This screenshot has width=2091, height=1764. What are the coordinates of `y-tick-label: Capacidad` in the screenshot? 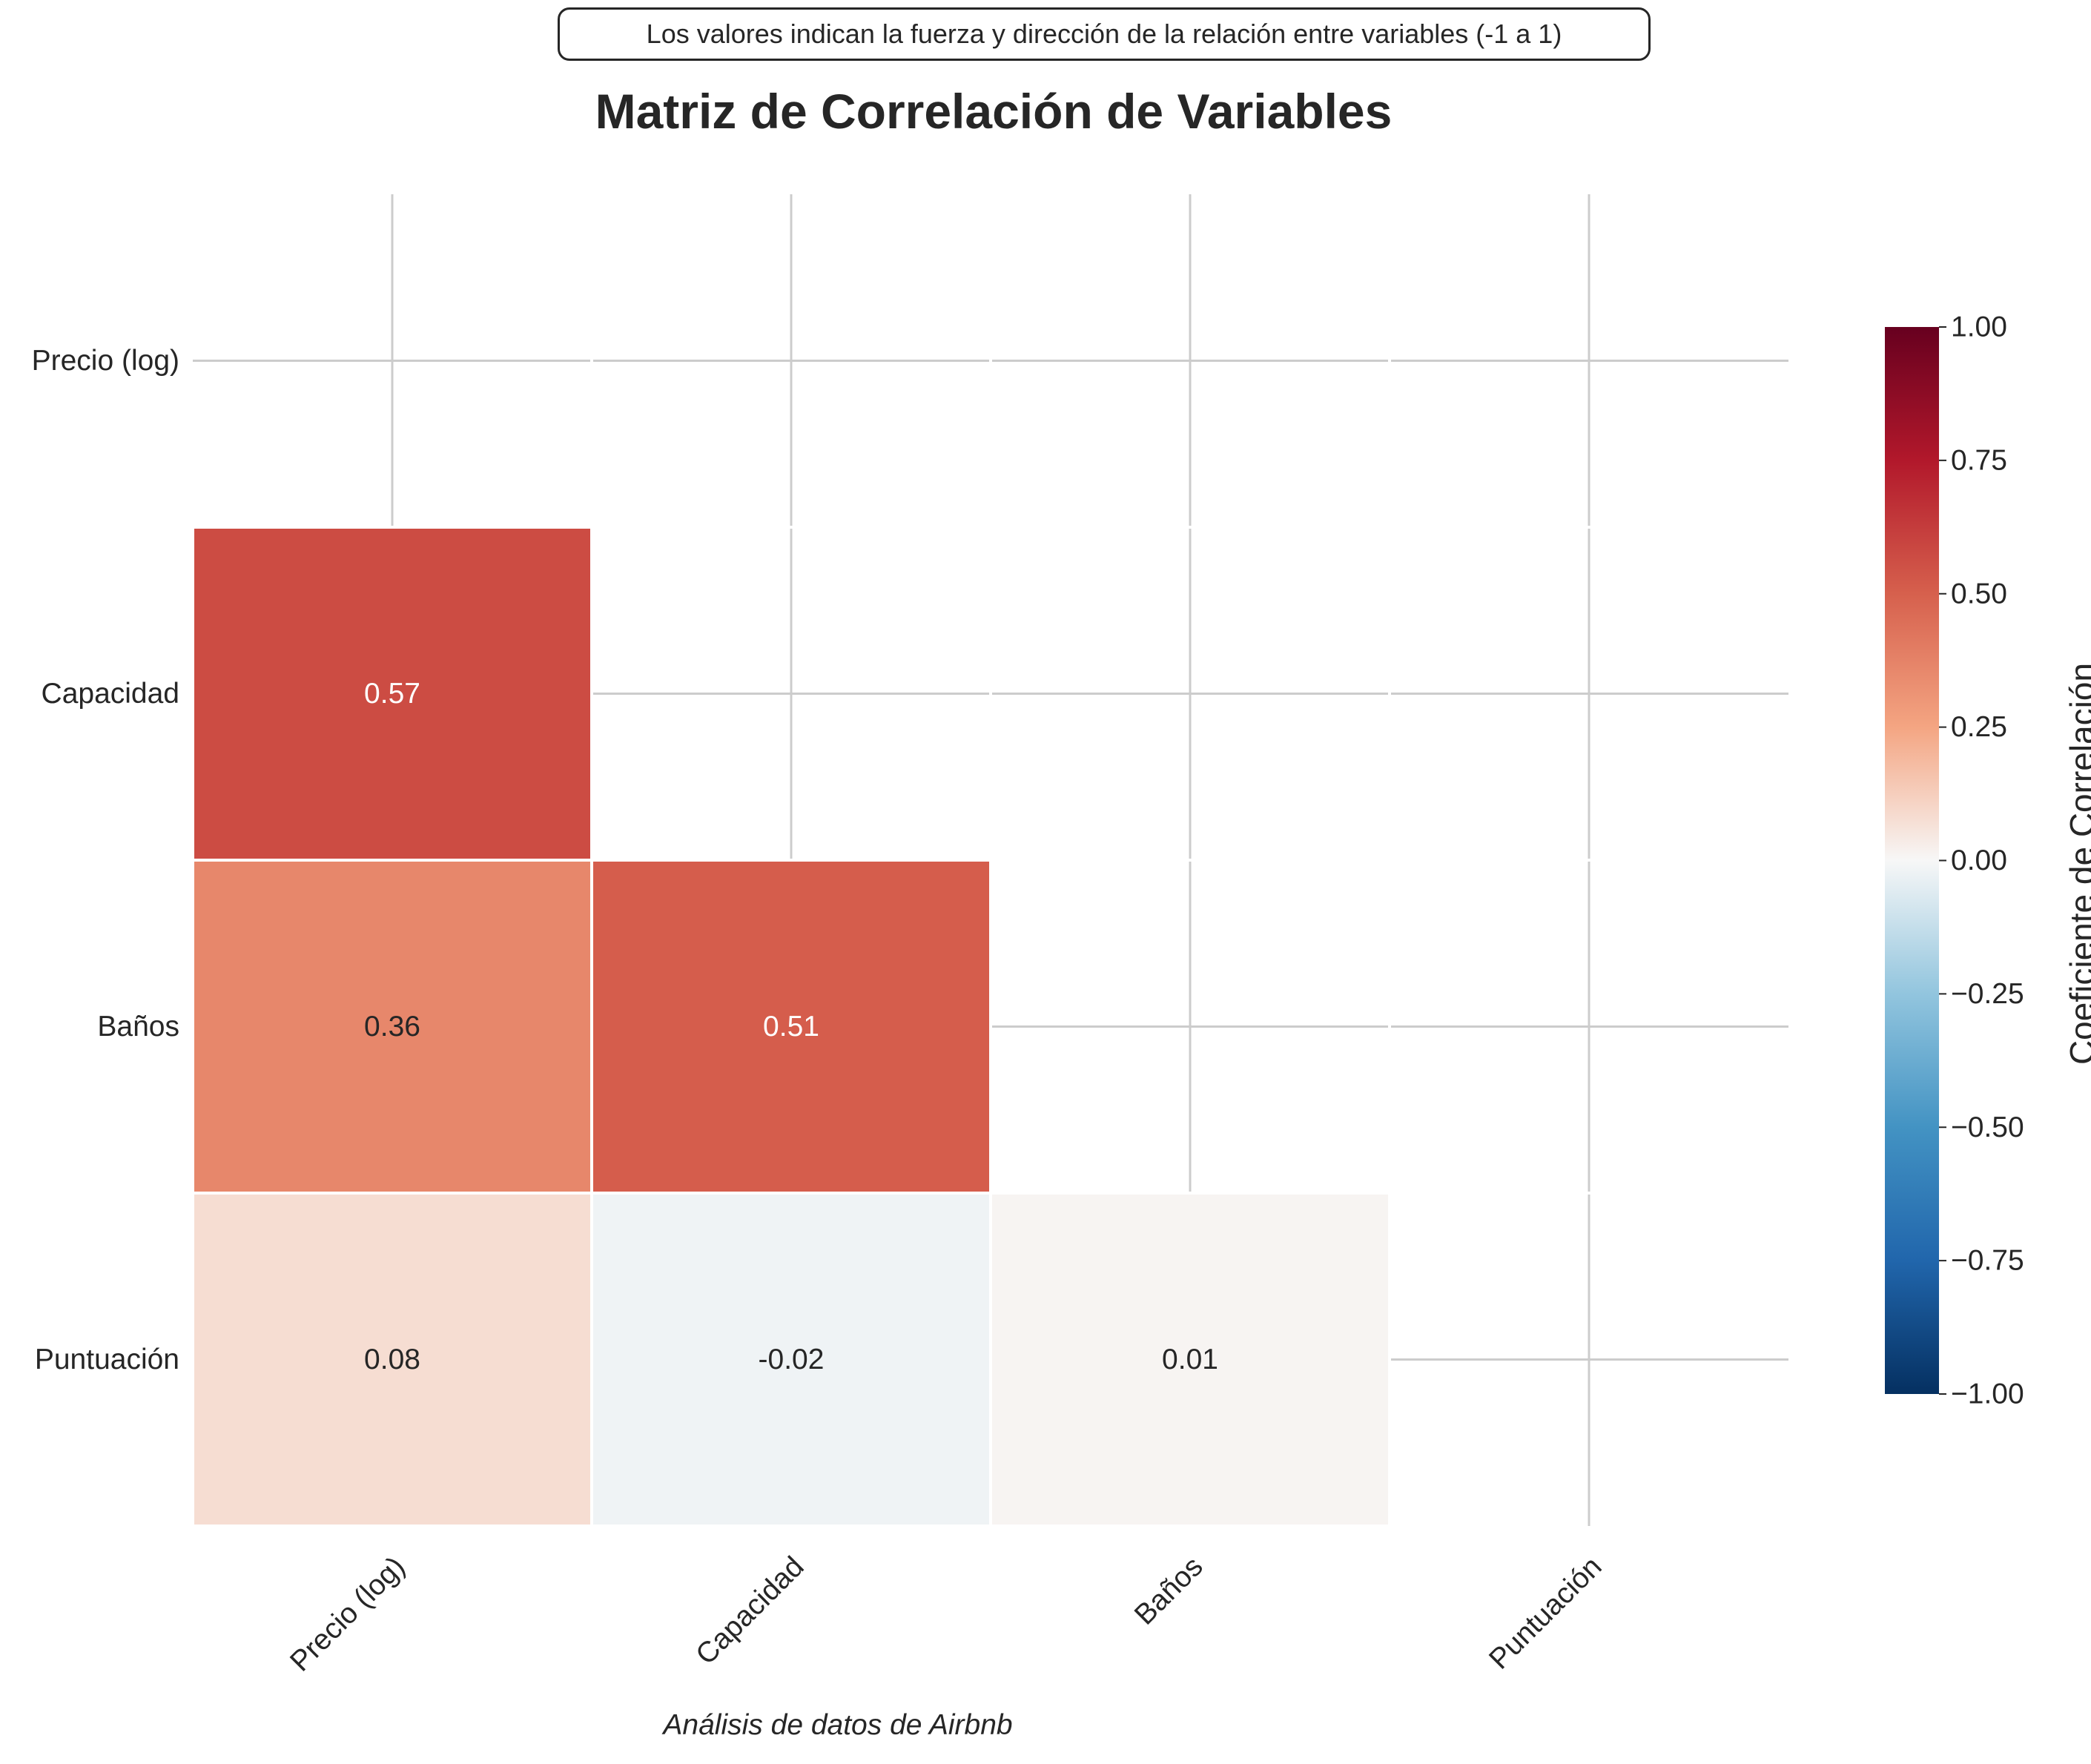 It's located at (110, 694).